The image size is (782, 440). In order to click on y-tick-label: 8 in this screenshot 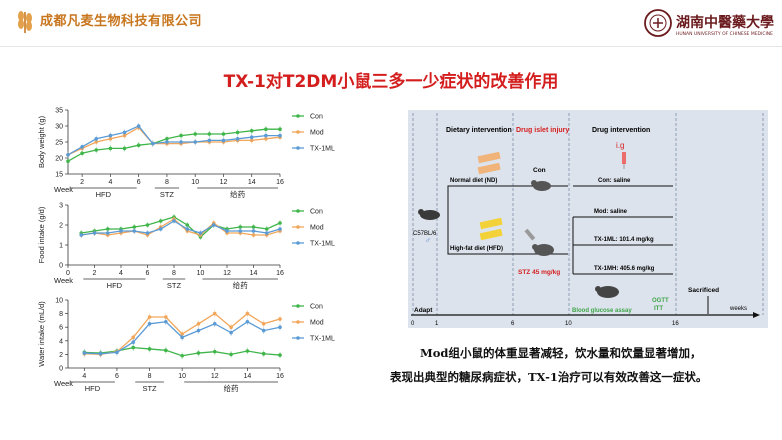, I will do `click(61, 314)`.